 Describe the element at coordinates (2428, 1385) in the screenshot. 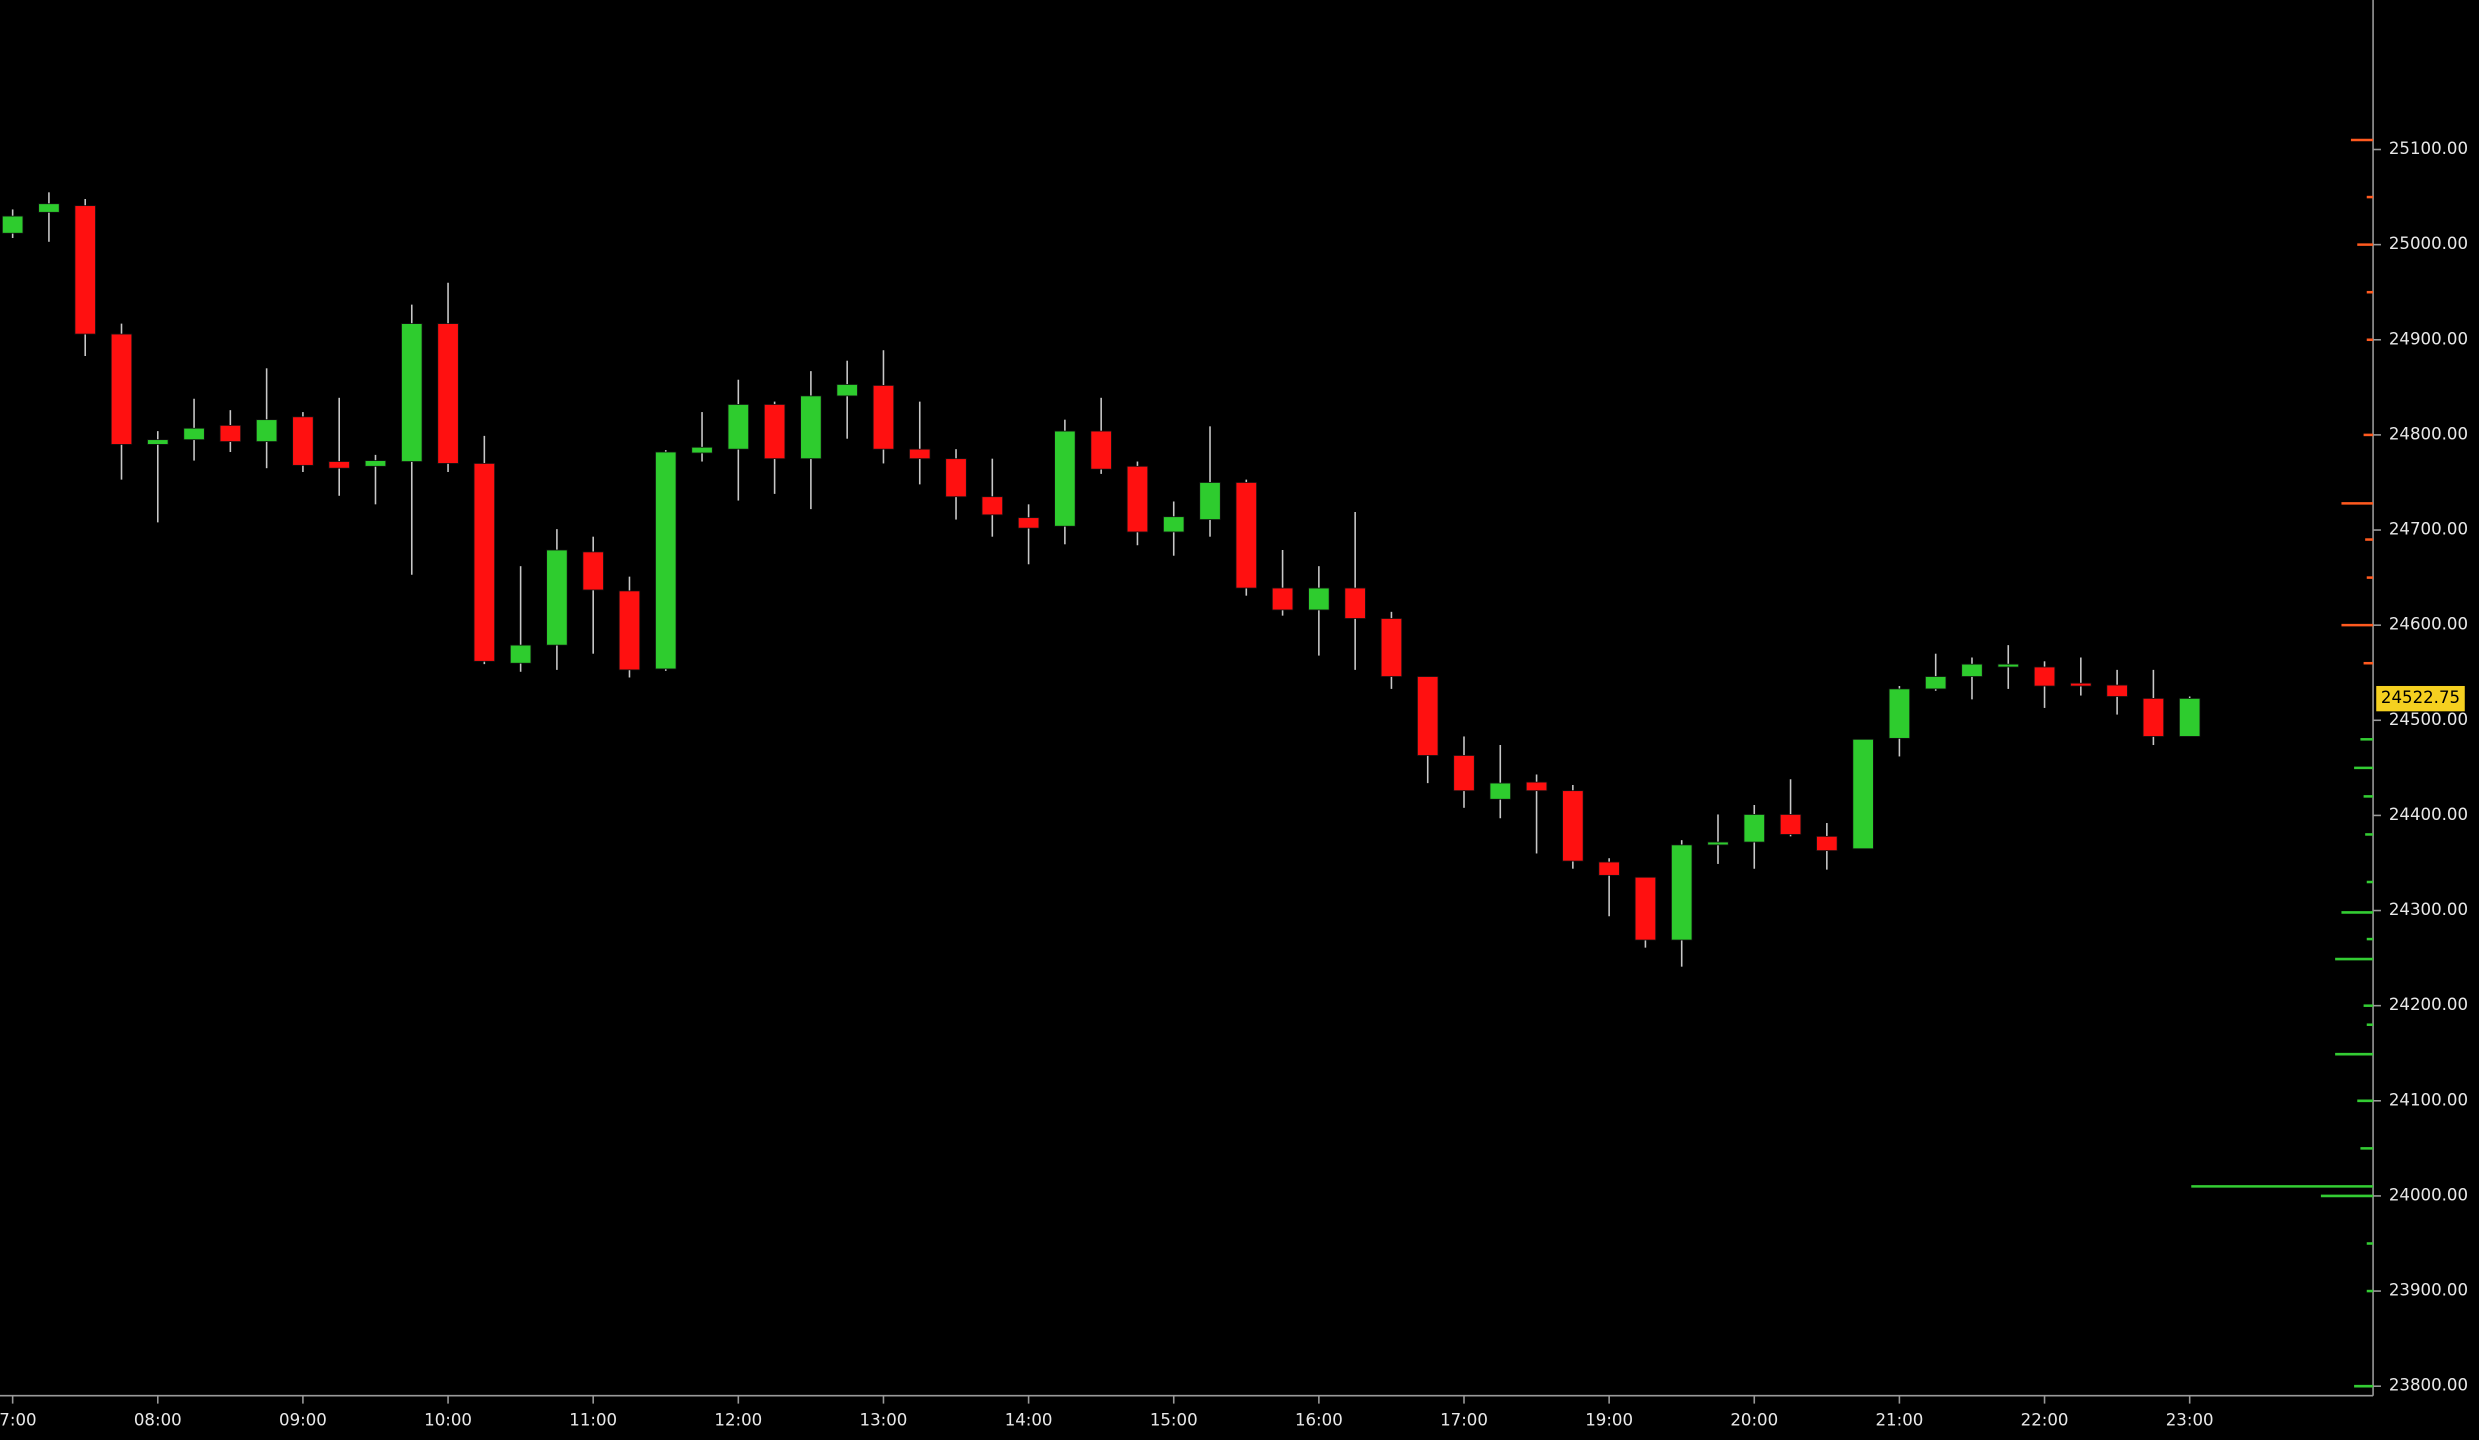

I see `y-tick-label: 23800.00` at that location.